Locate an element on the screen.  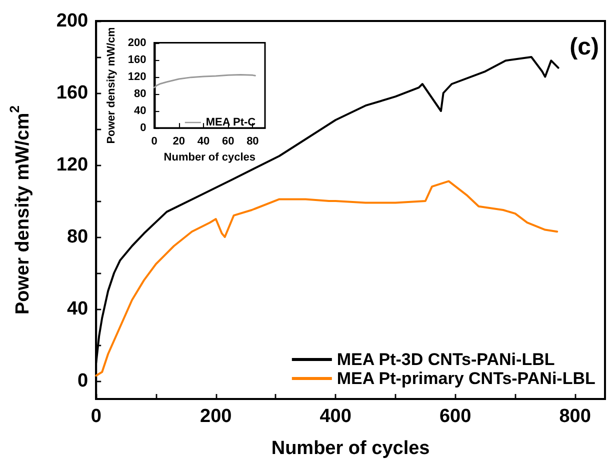
x-tick-label: 60 is located at coordinates (228, 142).